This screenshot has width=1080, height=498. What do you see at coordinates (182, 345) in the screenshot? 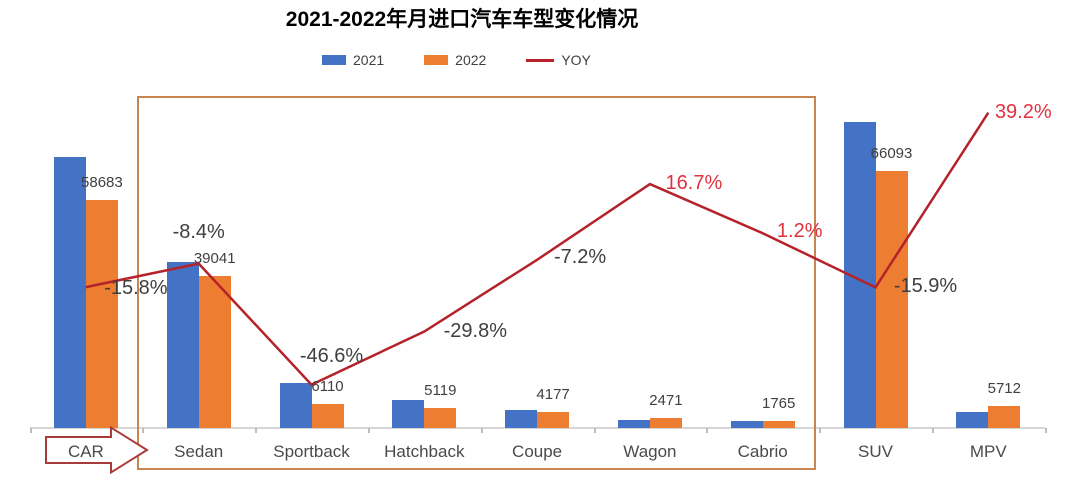
I see `bar-2021-sedan` at bounding box center [182, 345].